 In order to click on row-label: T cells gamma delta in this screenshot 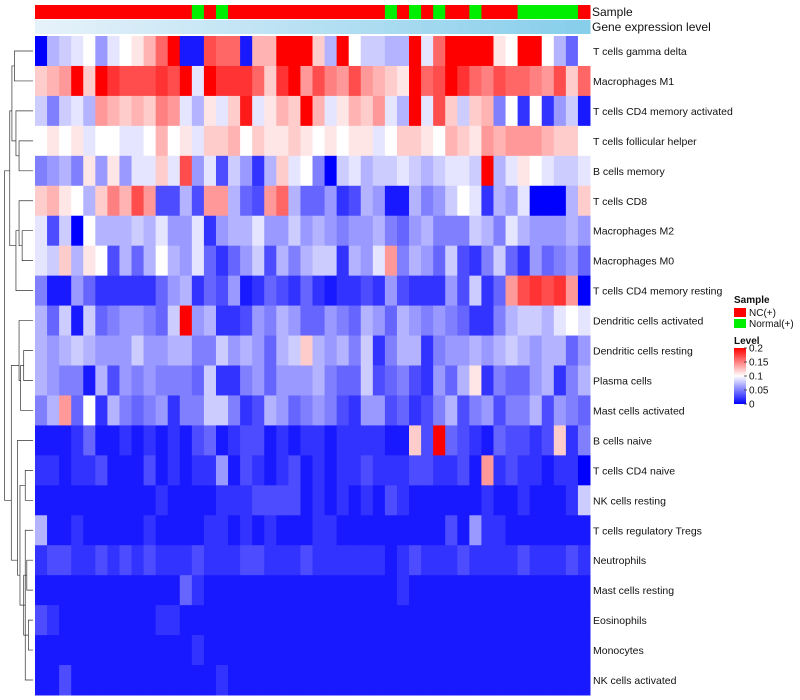, I will do `click(640, 52)`.